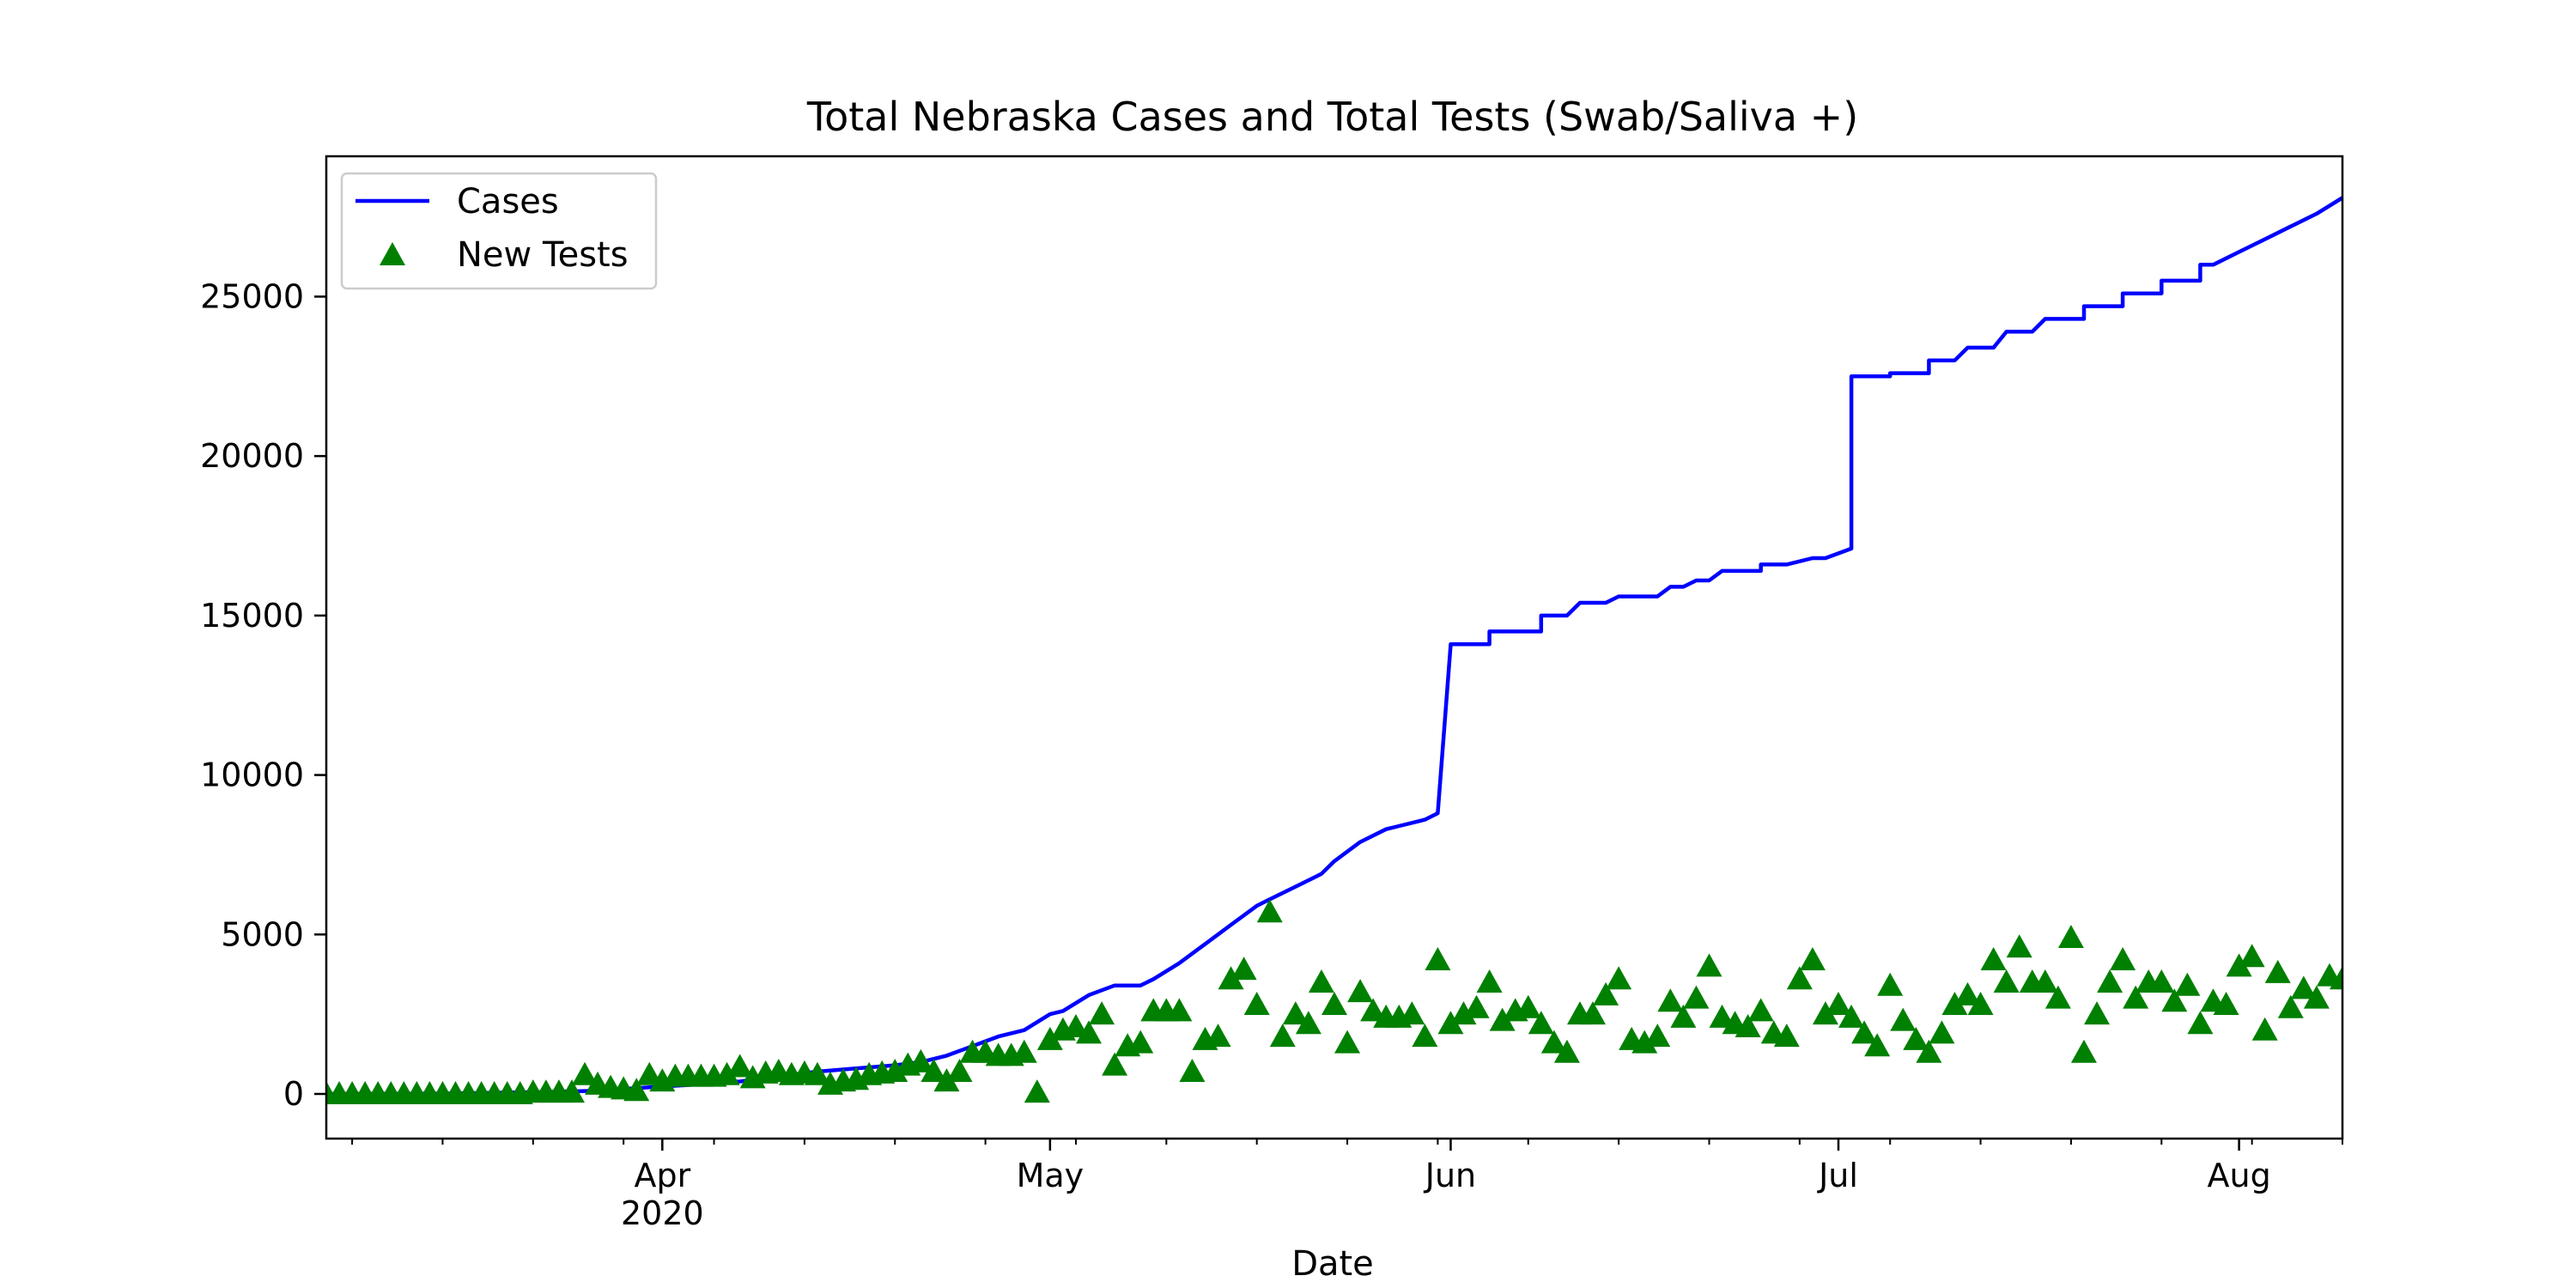 Image resolution: width=2576 pixels, height=1288 pixels. What do you see at coordinates (252, 296) in the screenshot?
I see `y-tick-label: 25000` at bounding box center [252, 296].